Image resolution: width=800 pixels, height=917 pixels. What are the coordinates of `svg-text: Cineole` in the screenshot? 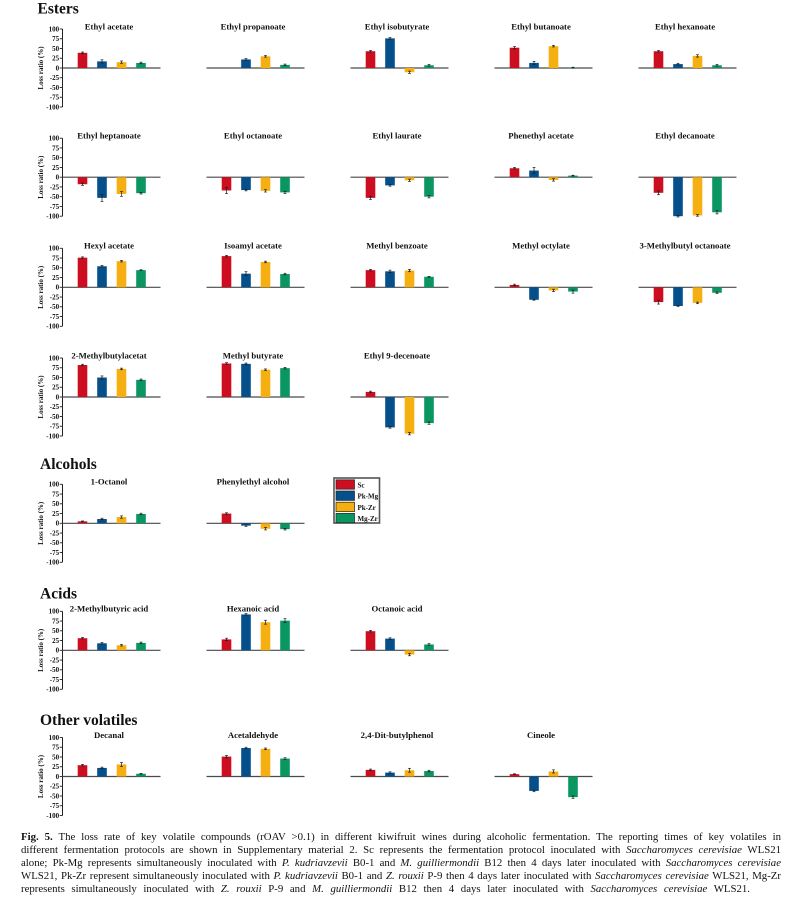 It's located at (541, 735).